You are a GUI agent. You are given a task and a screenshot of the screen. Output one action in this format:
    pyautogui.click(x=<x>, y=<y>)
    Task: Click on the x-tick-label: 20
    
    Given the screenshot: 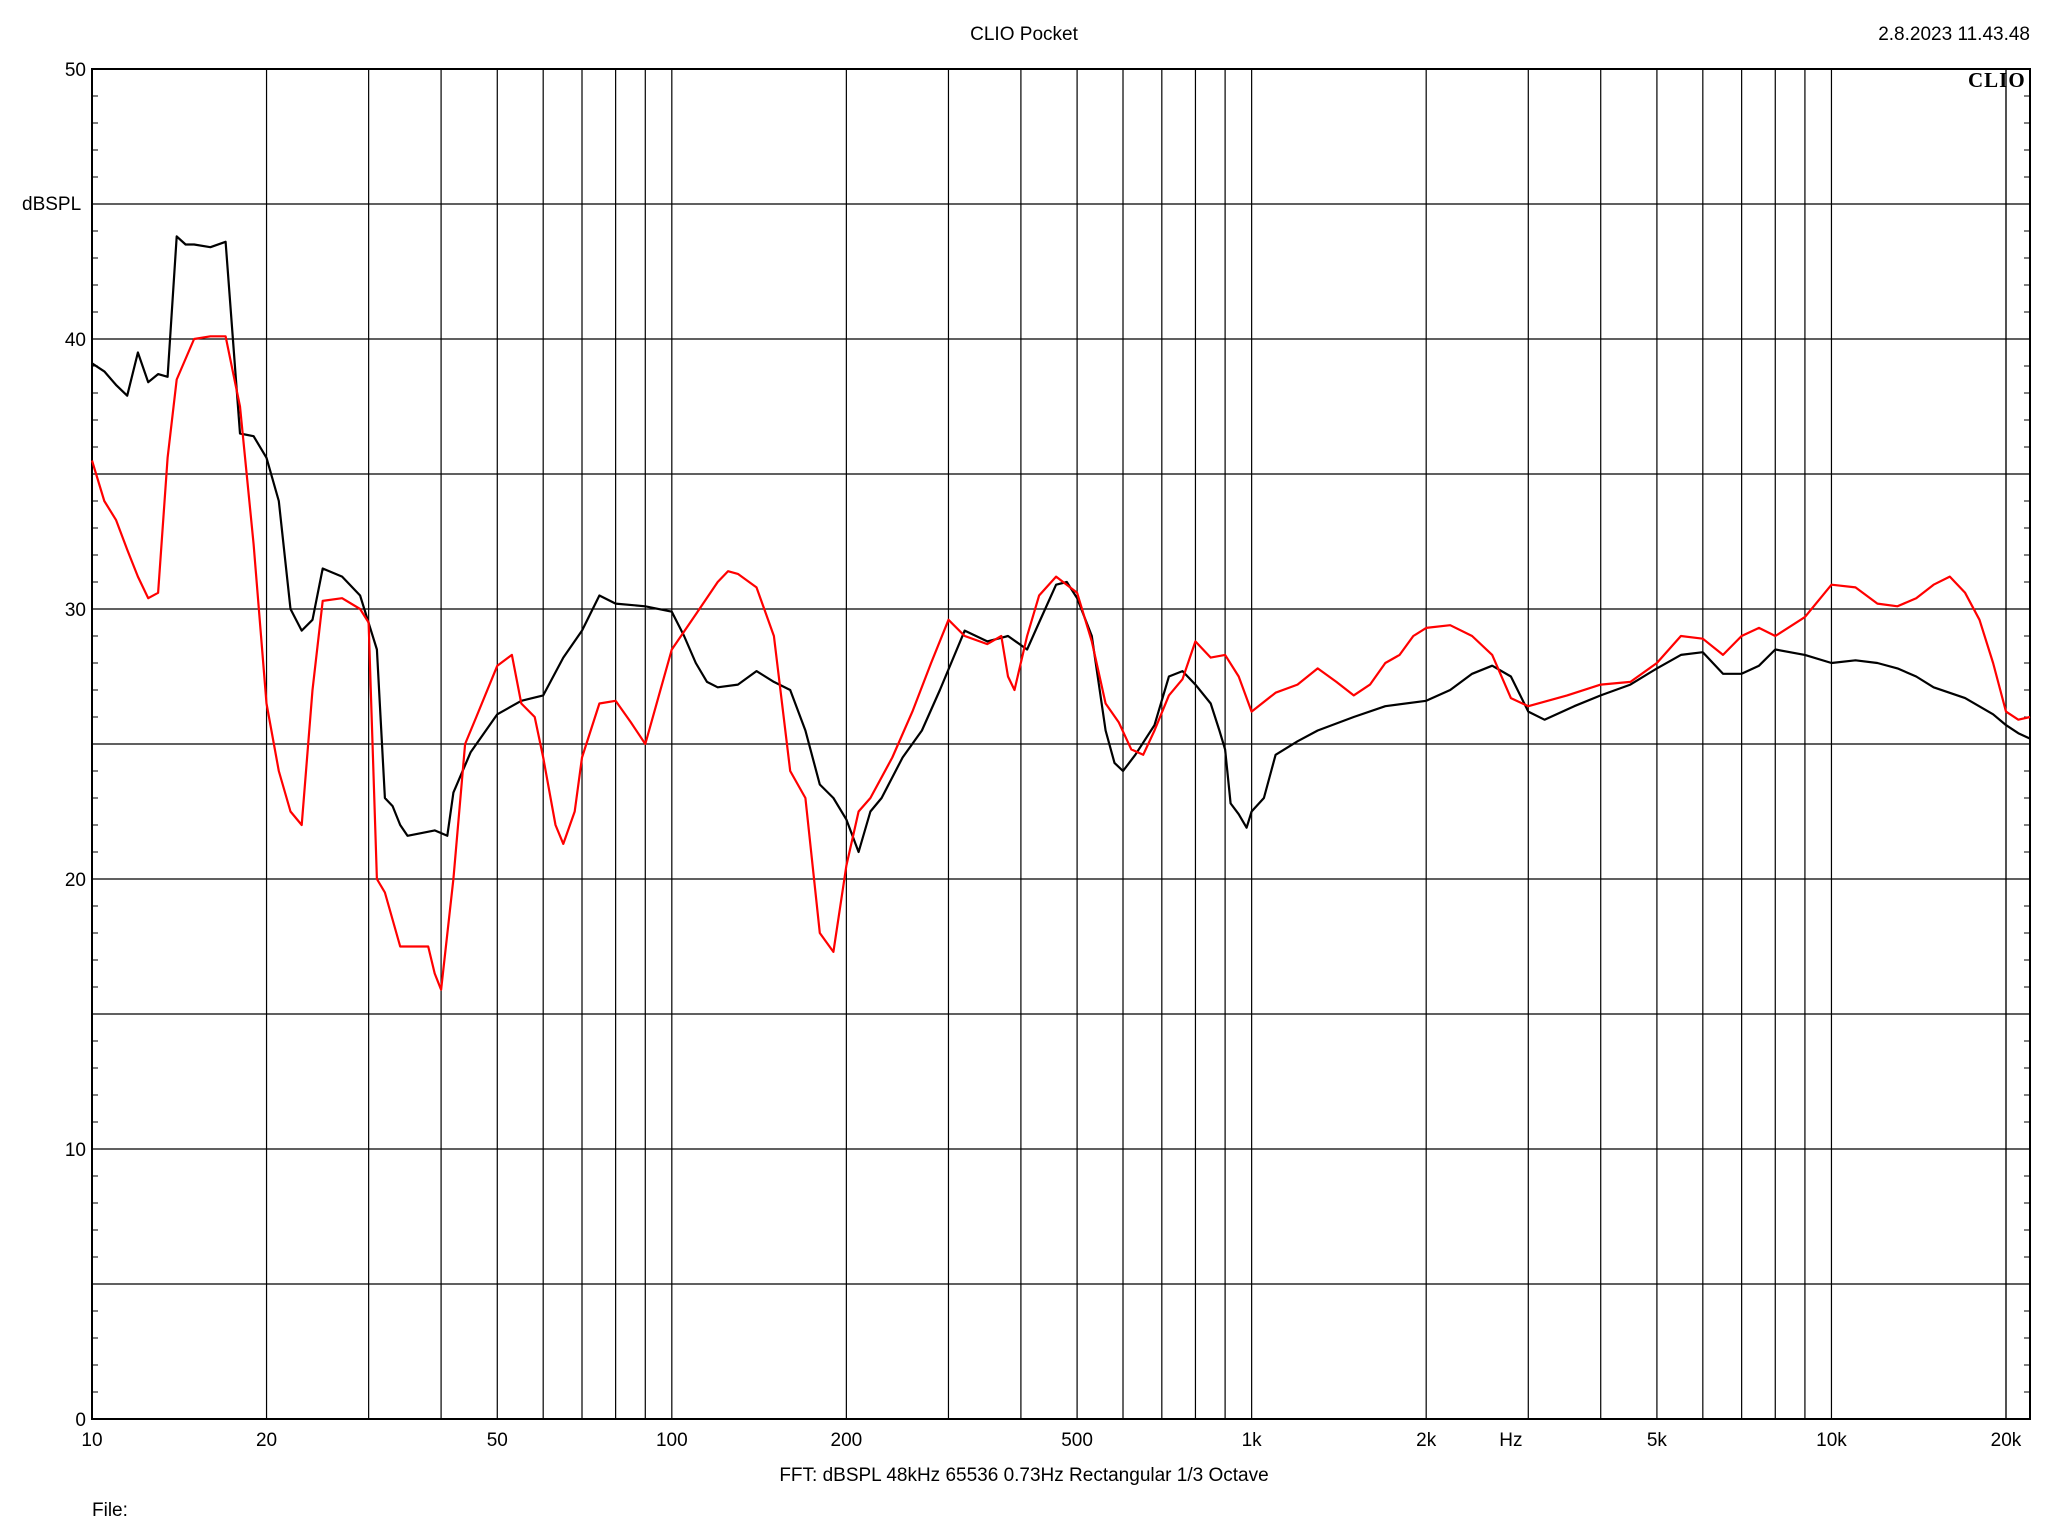 What is the action you would take?
    pyautogui.click(x=266, y=1440)
    